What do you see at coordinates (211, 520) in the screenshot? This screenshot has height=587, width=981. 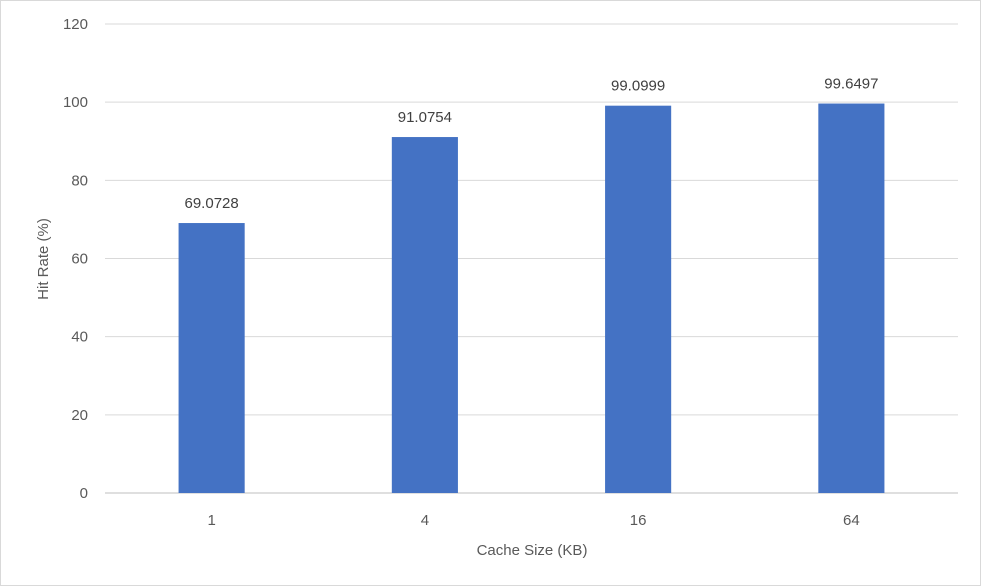 I see `x-tick-label: 1` at bounding box center [211, 520].